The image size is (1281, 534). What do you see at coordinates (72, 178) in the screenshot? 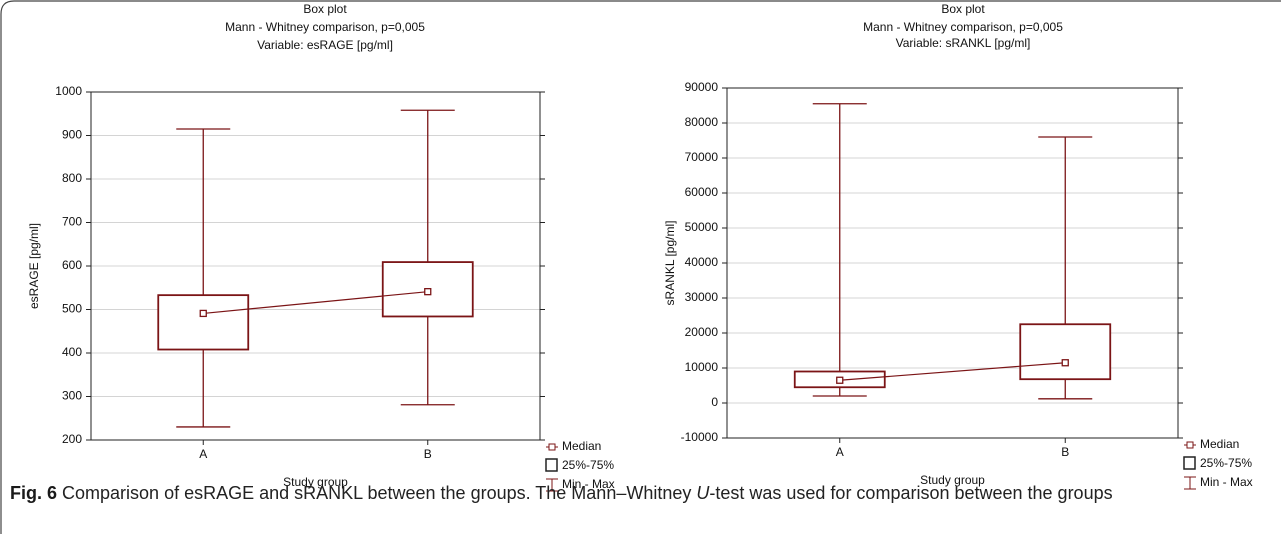
I see `y-tick-label: 800` at bounding box center [72, 178].